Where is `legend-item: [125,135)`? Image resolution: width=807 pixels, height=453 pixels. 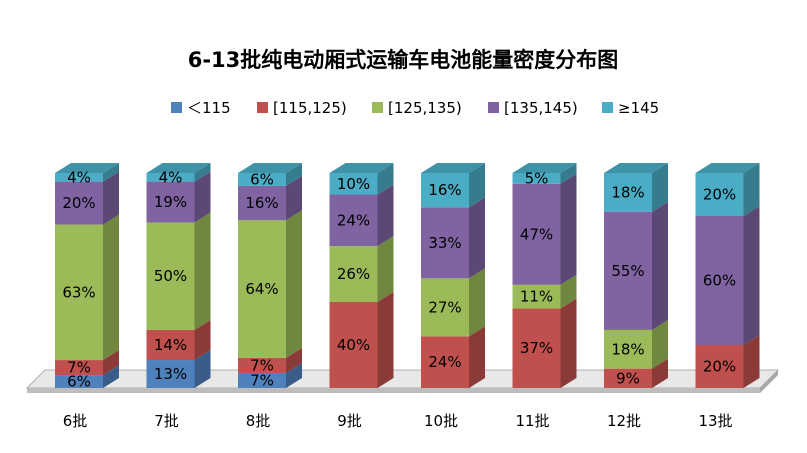
legend-item: [125,135) is located at coordinates (417, 108).